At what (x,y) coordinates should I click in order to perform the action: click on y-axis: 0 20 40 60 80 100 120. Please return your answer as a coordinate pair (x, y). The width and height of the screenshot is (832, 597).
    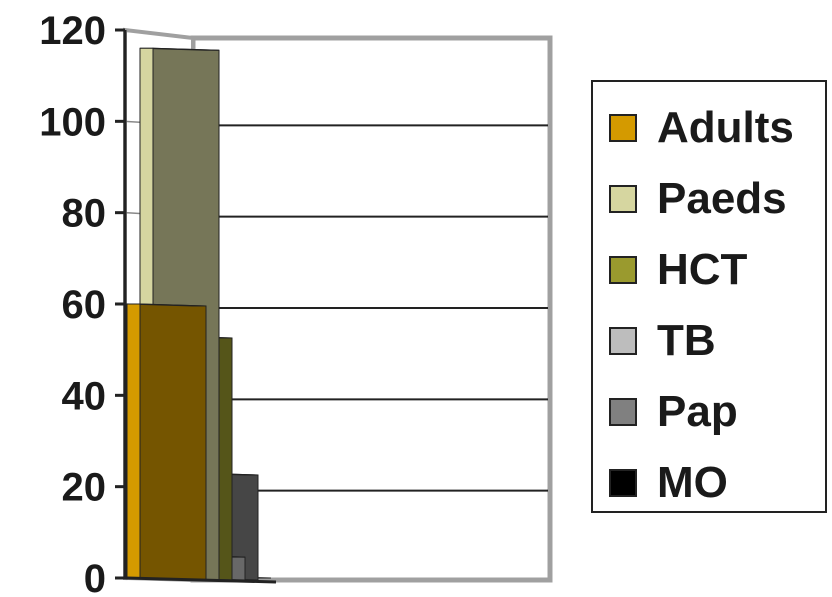
    Looking at the image, I should click on (83, 303).